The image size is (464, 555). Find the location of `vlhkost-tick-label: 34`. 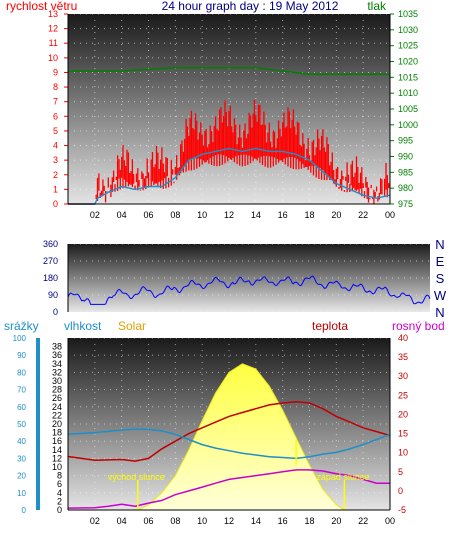

vlhkost-tick-label: 34 is located at coordinates (57, 364).